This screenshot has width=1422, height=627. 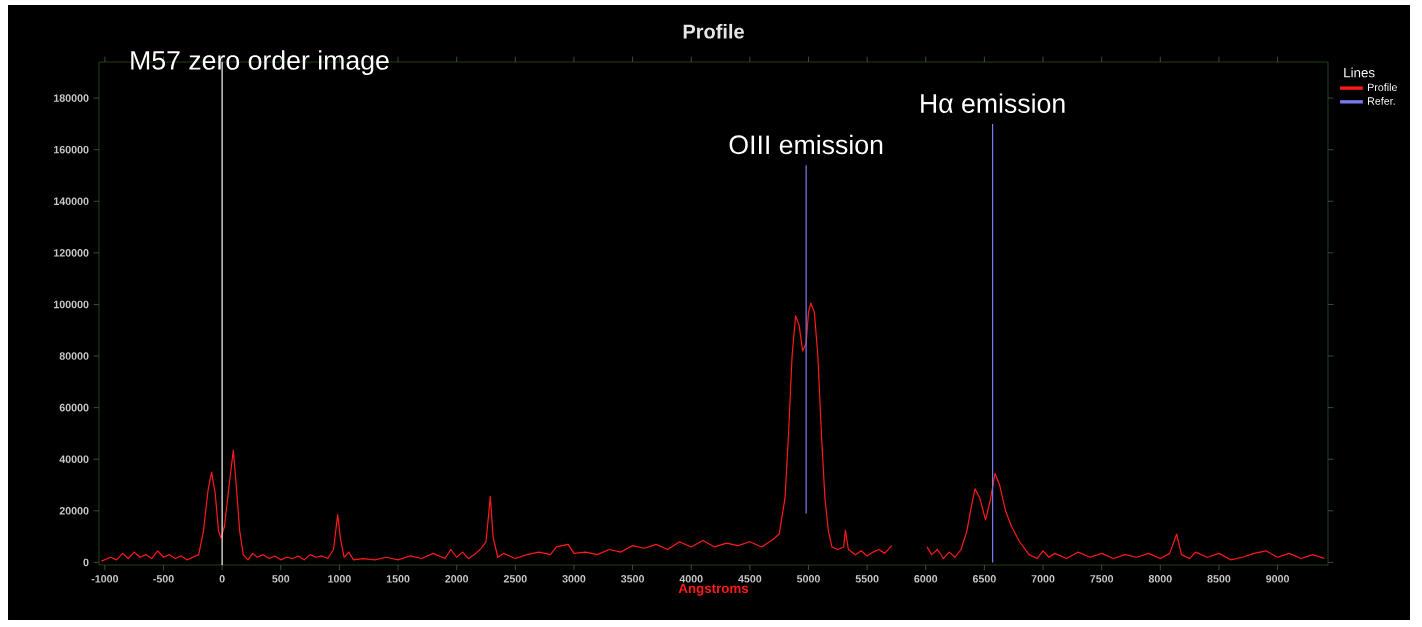 What do you see at coordinates (1382, 87) in the screenshot?
I see `legend-label: Profile` at bounding box center [1382, 87].